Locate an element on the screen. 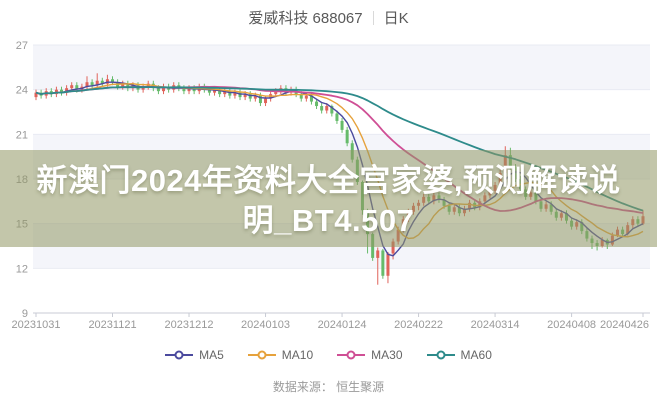  legend-item-ma30: MA30 is located at coordinates (370, 355).